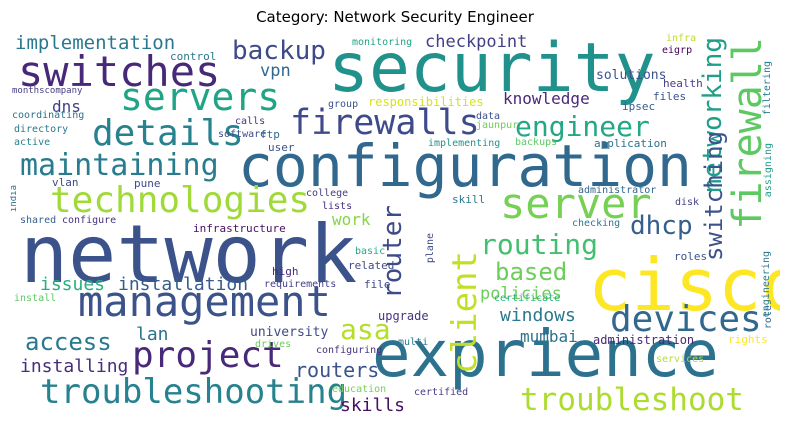 Image resolution: width=790 pixels, height=427 pixels. Describe the element at coordinates (371, 265) in the screenshot. I see `word-related: related` at that location.